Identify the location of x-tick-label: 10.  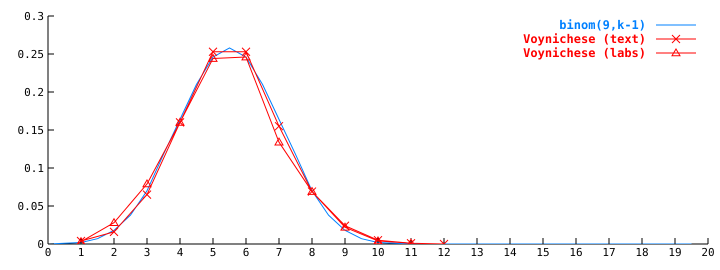
(378, 252).